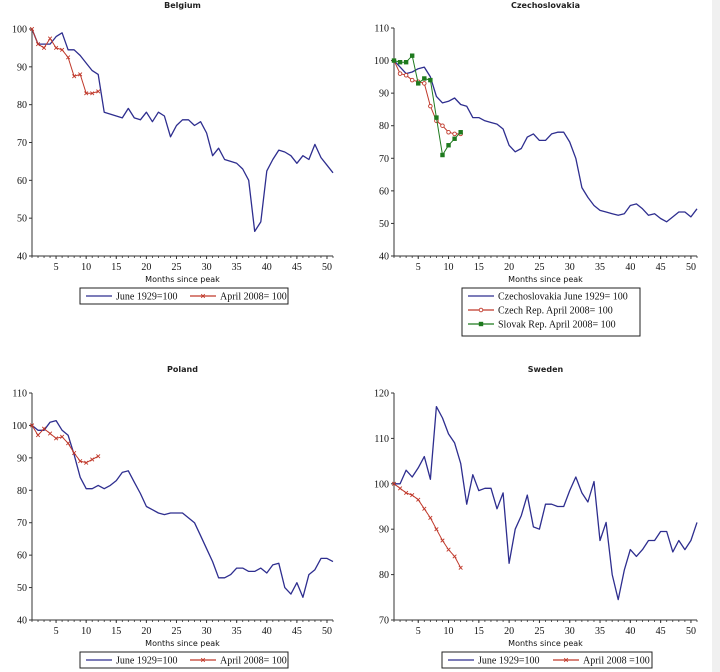 Image resolution: width=720 pixels, height=672 pixels. I want to click on legend-item: Czech Rep. April 2008= 100, so click(540, 311).